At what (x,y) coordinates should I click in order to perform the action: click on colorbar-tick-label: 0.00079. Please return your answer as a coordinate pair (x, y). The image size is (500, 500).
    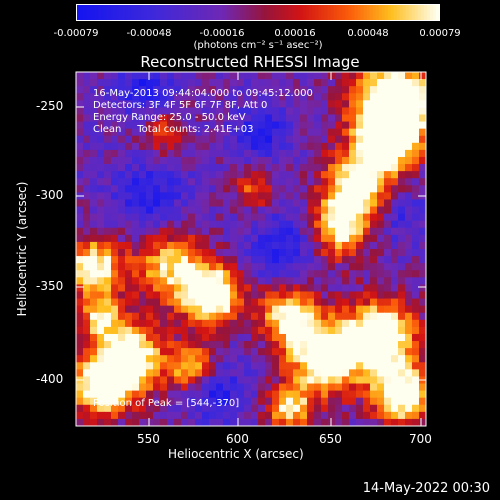
    Looking at the image, I should click on (440, 33).